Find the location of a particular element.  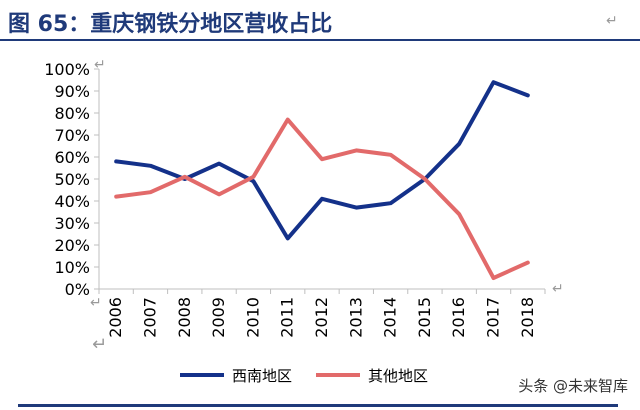

y-tick-label: 30% is located at coordinates (72, 223).